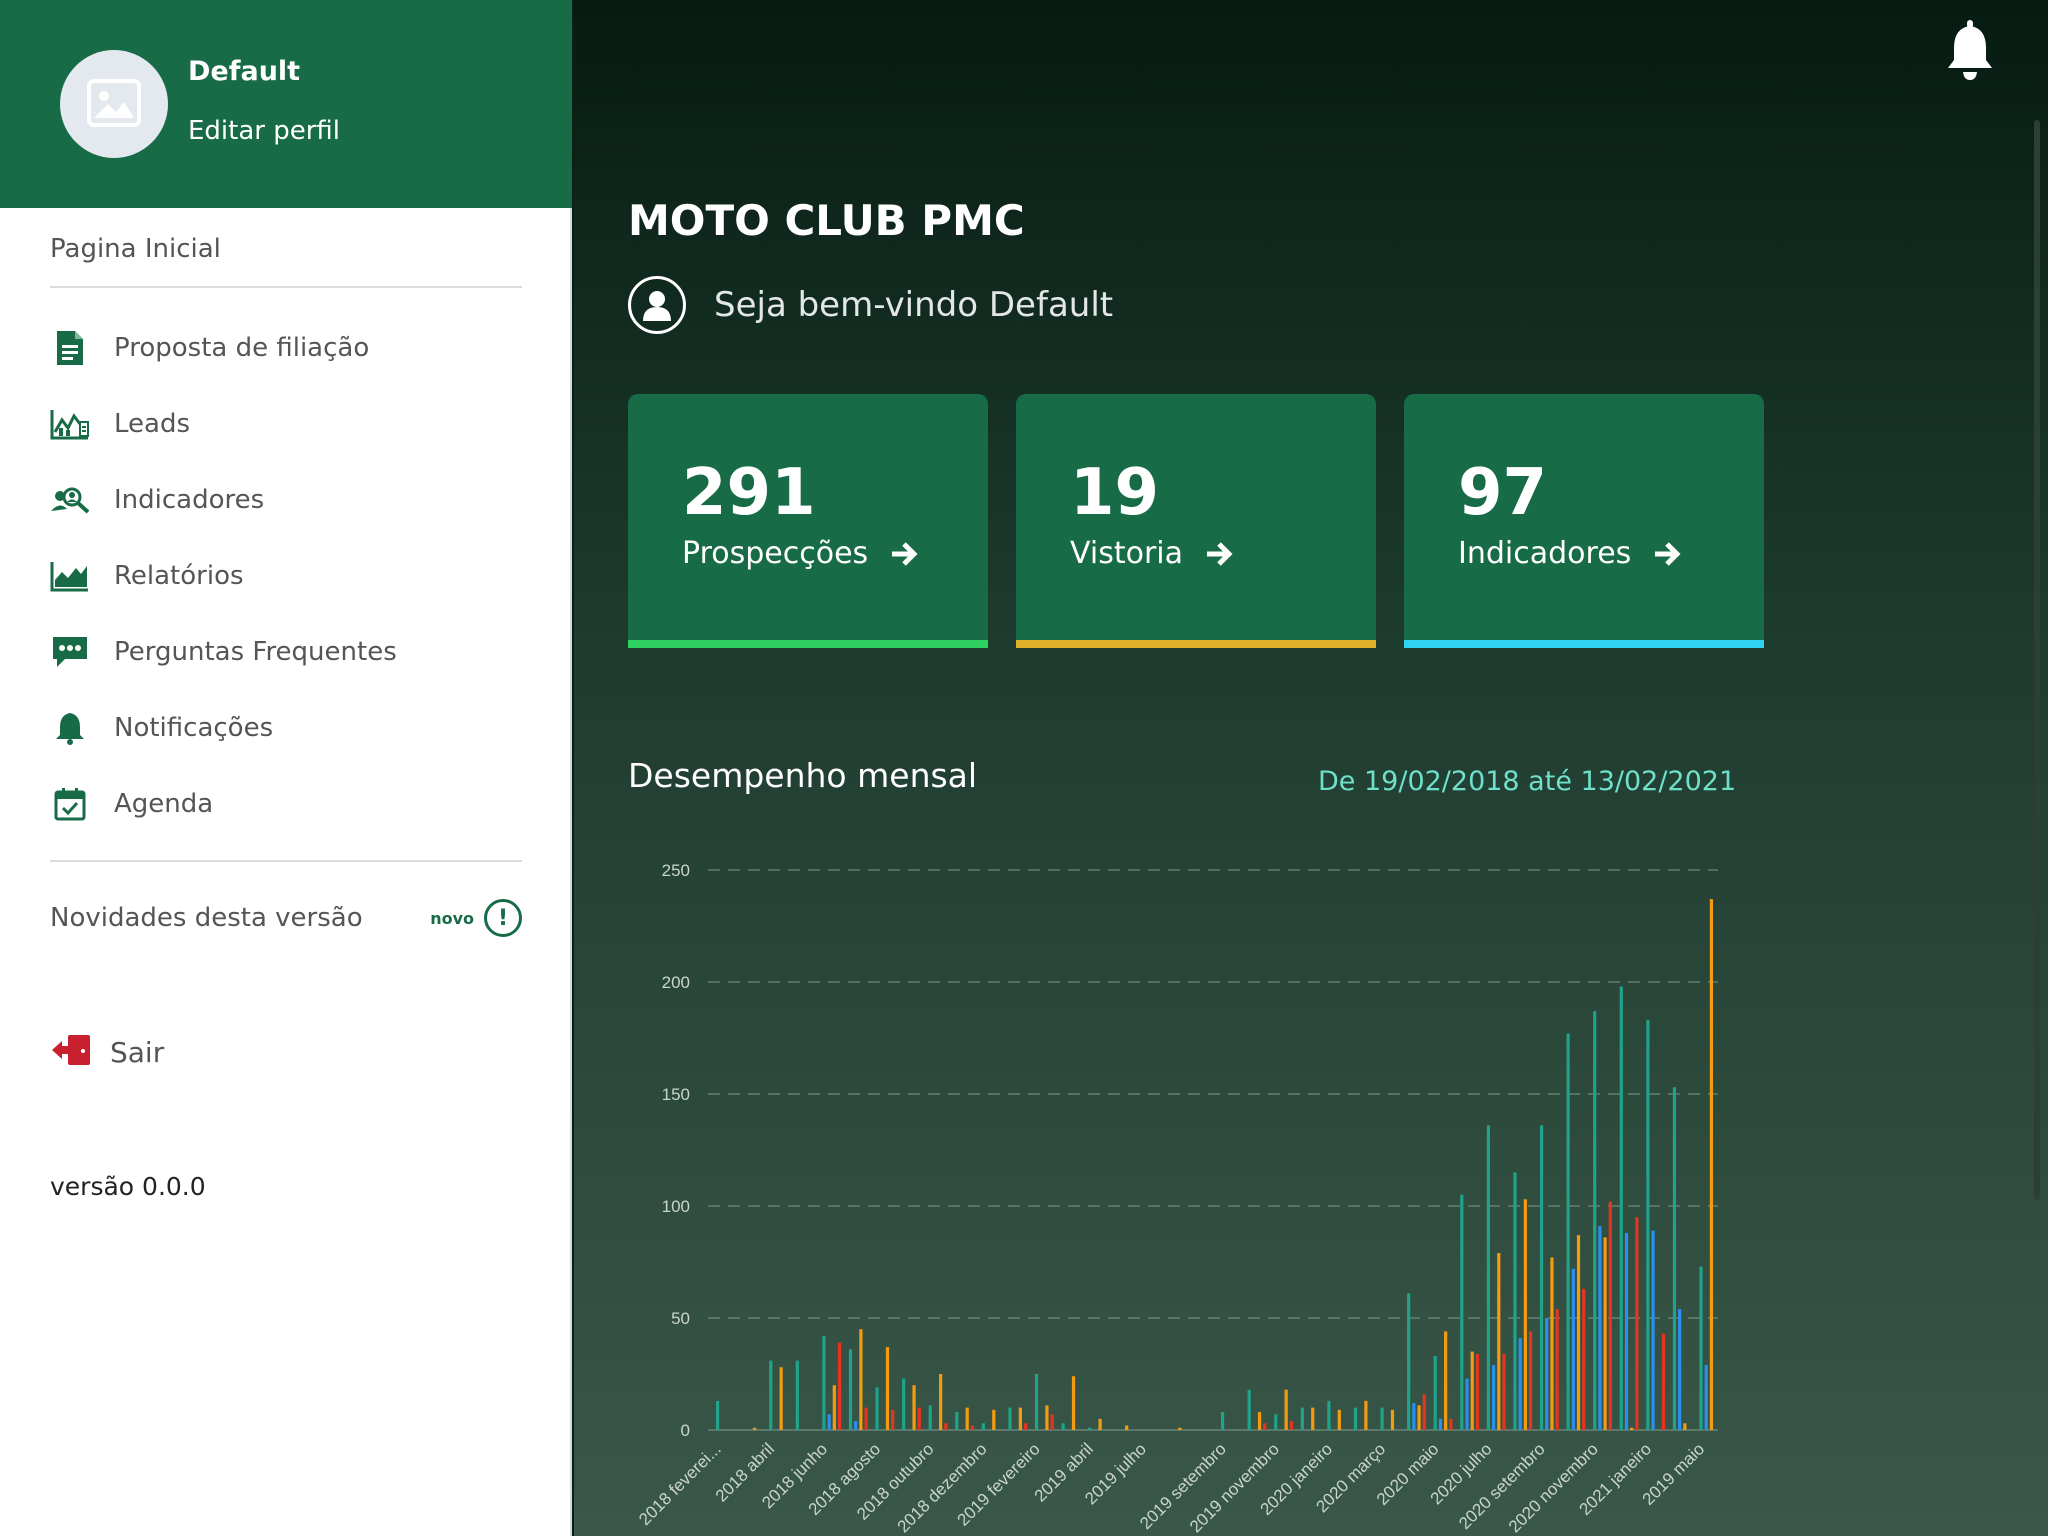 This screenshot has width=2048, height=1536. I want to click on image-placeholder-icon, so click(114, 103).